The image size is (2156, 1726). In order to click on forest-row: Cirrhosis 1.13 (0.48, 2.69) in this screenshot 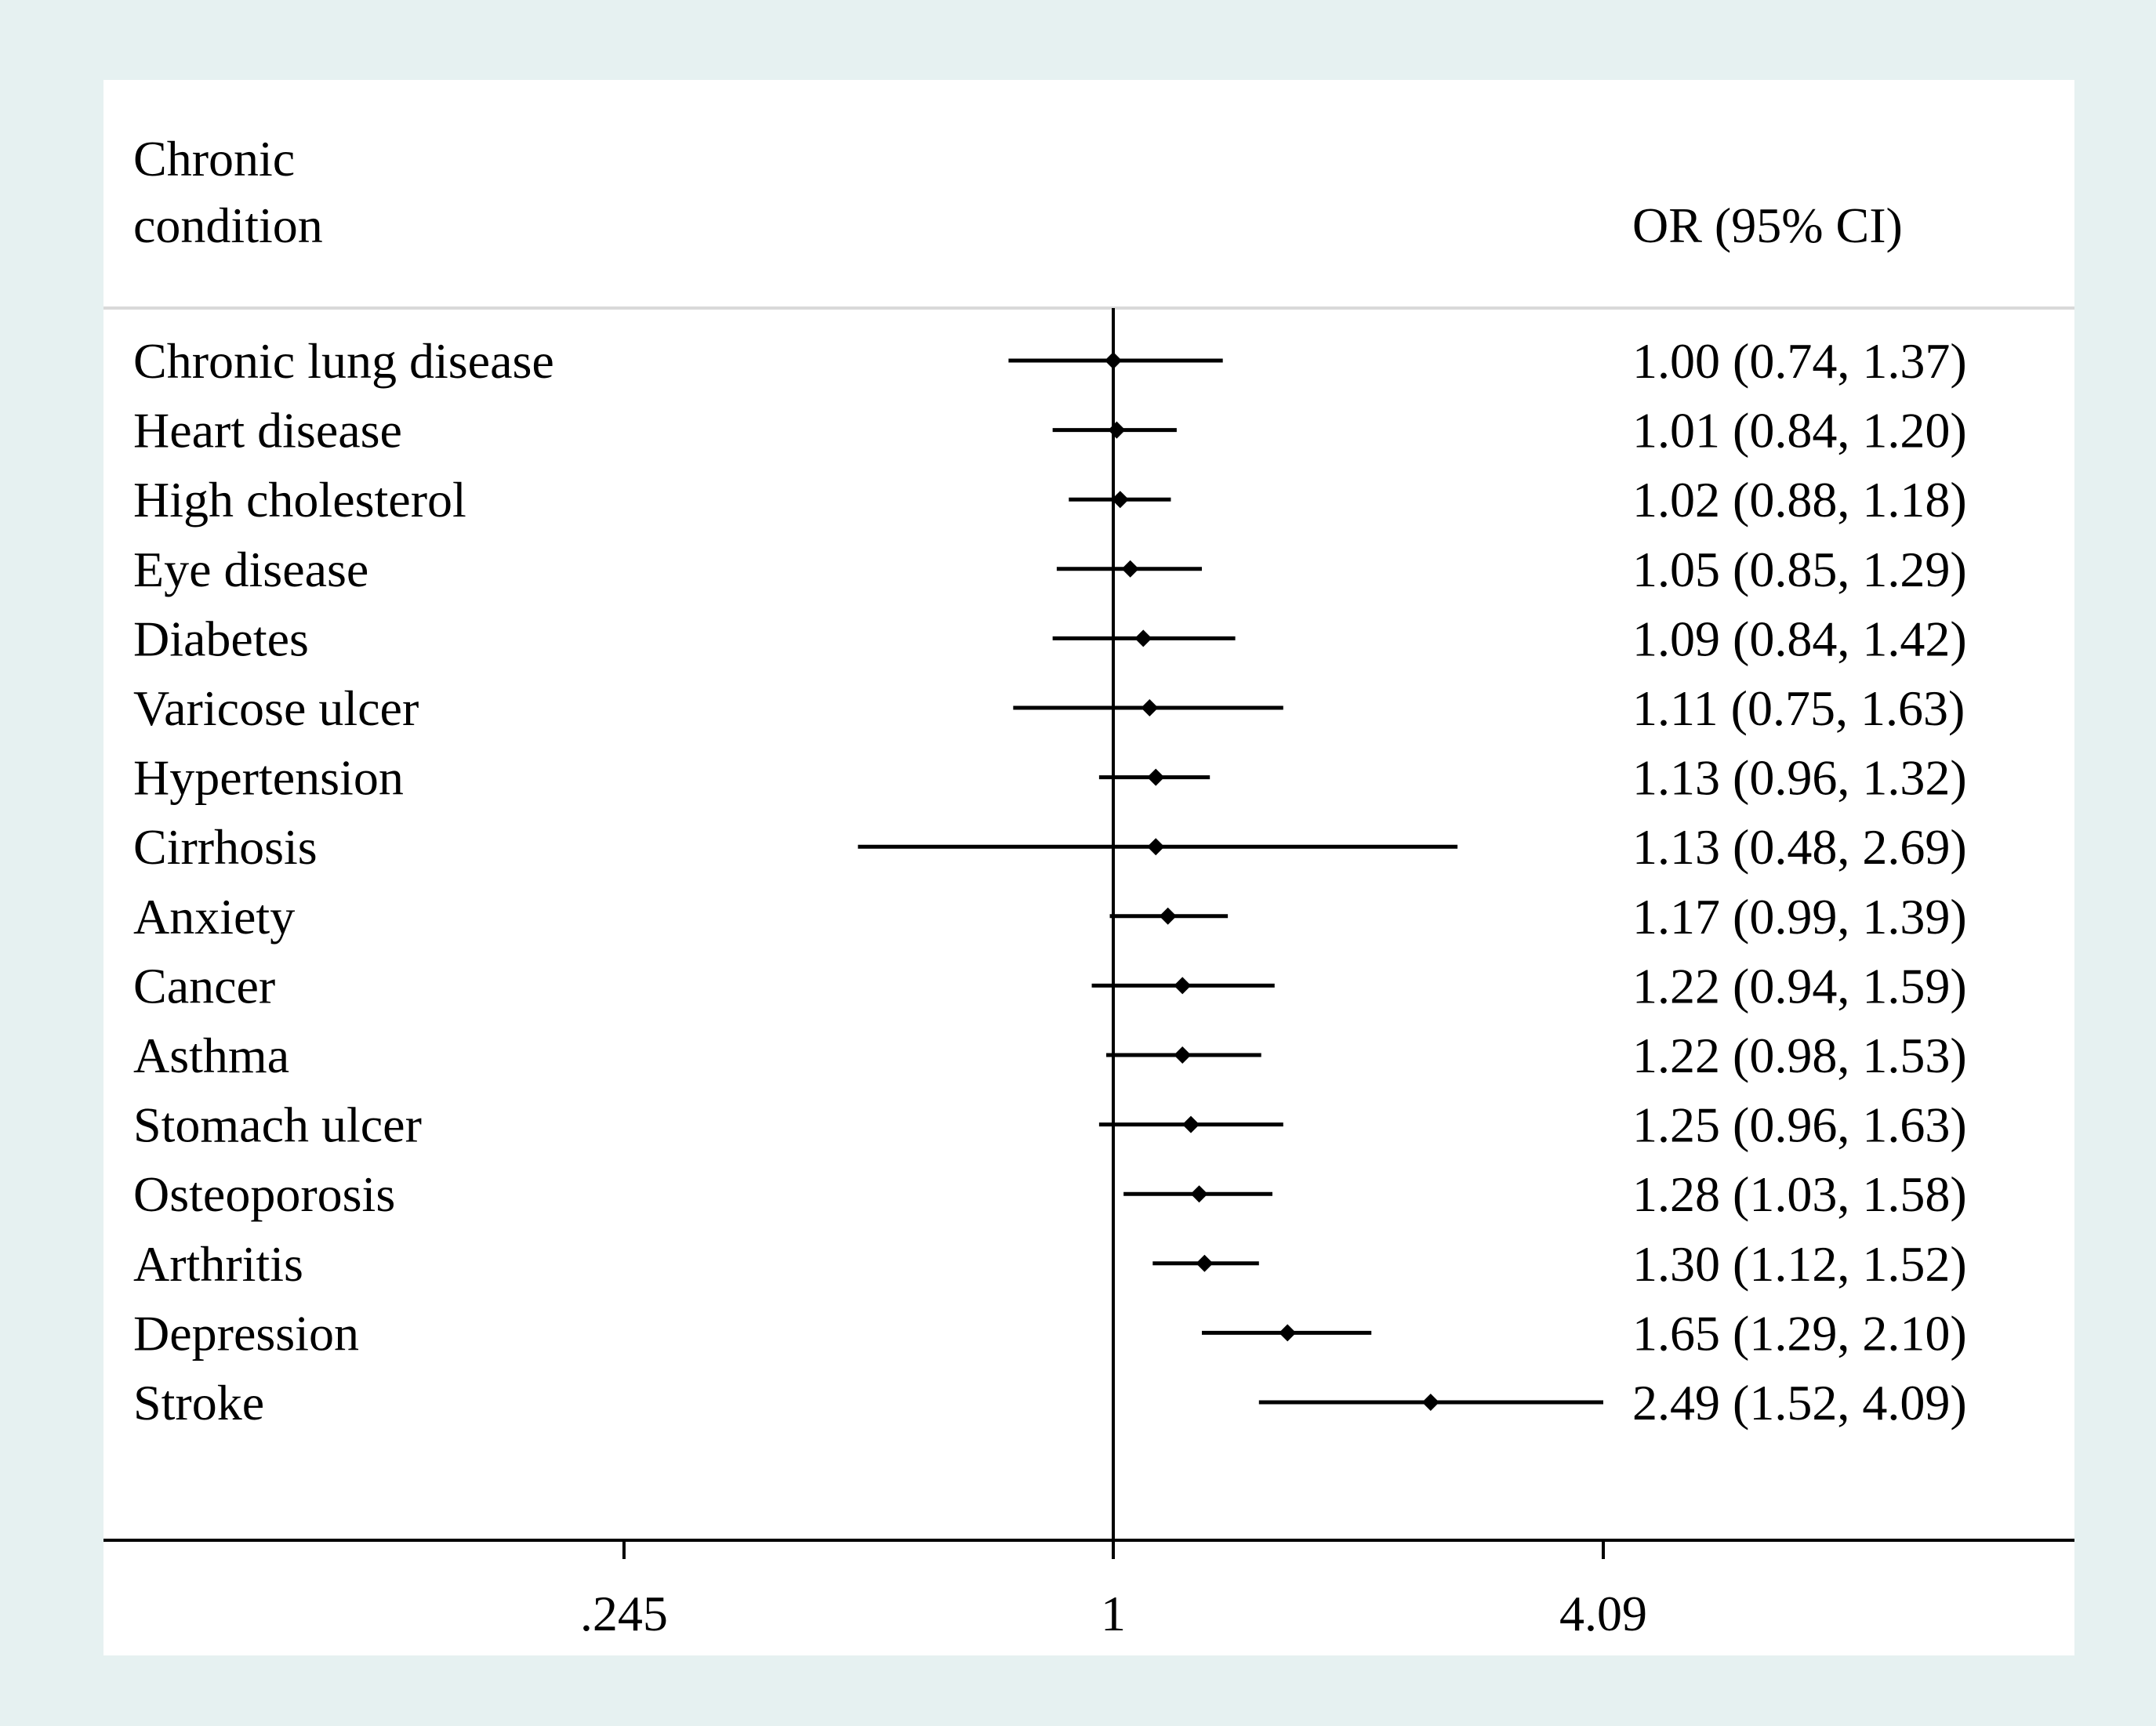, I will do `click(1050, 847)`.